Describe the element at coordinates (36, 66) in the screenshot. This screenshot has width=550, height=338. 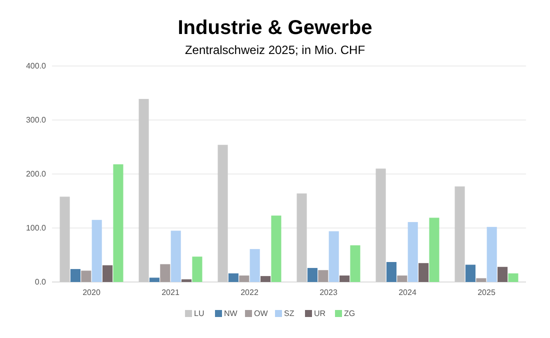
I see `y-tick-label: 400.0` at that location.